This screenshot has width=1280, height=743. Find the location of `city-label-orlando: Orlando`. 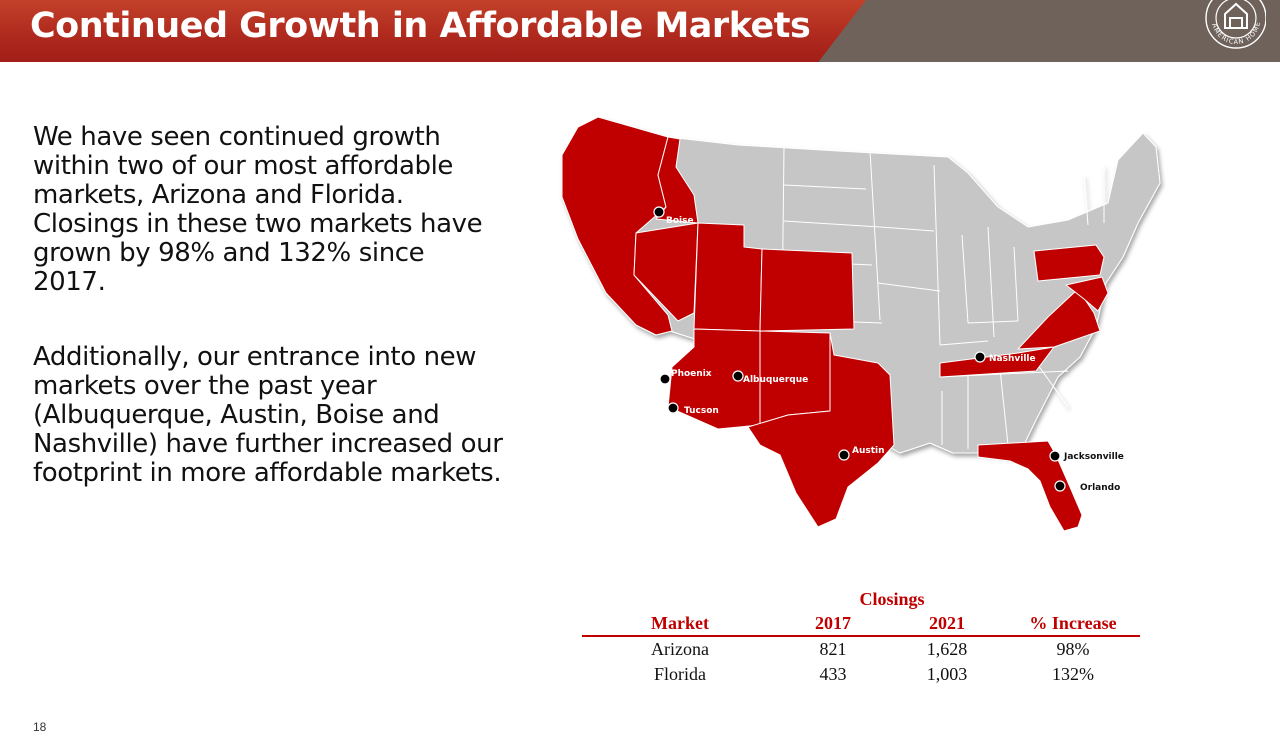

city-label-orlando: Orlando is located at coordinates (1100, 488).